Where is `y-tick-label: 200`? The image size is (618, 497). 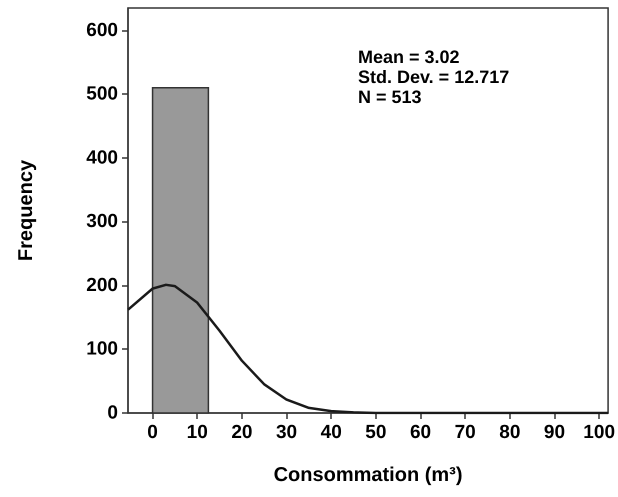
y-tick-label: 200 is located at coordinates (102, 285).